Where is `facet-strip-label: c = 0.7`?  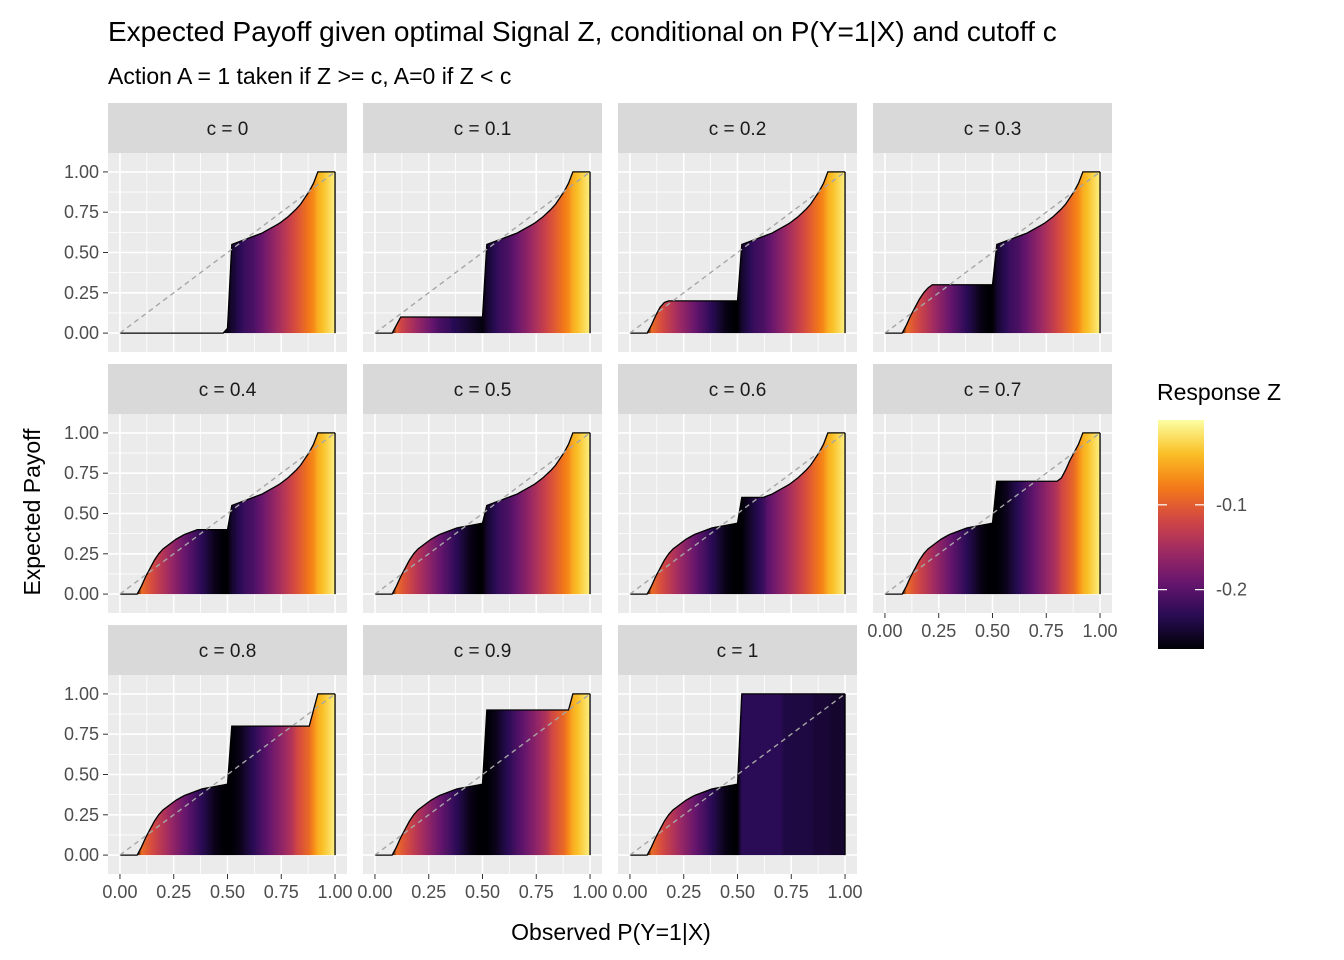
facet-strip-label: c = 0.7 is located at coordinates (993, 390).